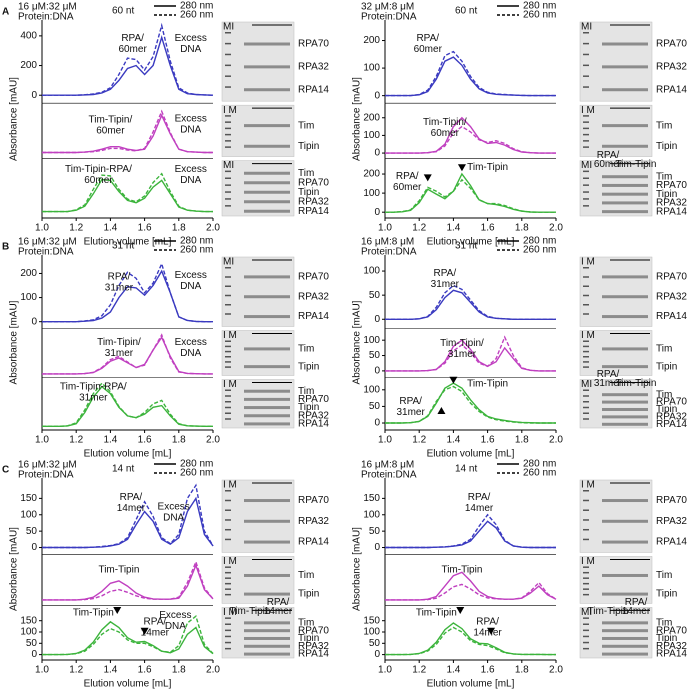  What do you see at coordinates (636, 164) in the screenshot?
I see `gel-top-label: Tim-Tipin` at bounding box center [636, 164].